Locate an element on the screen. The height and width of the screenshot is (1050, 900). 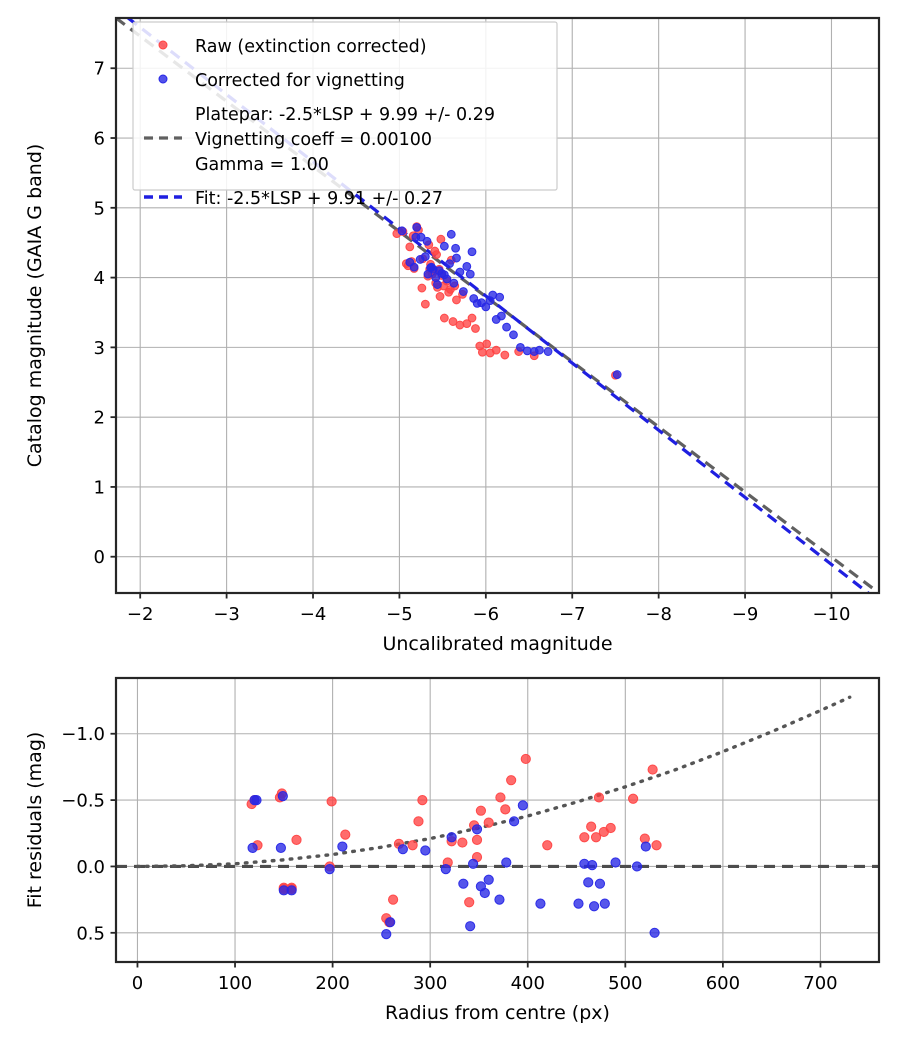
tick-label-y: 1 is located at coordinates (99, 487).